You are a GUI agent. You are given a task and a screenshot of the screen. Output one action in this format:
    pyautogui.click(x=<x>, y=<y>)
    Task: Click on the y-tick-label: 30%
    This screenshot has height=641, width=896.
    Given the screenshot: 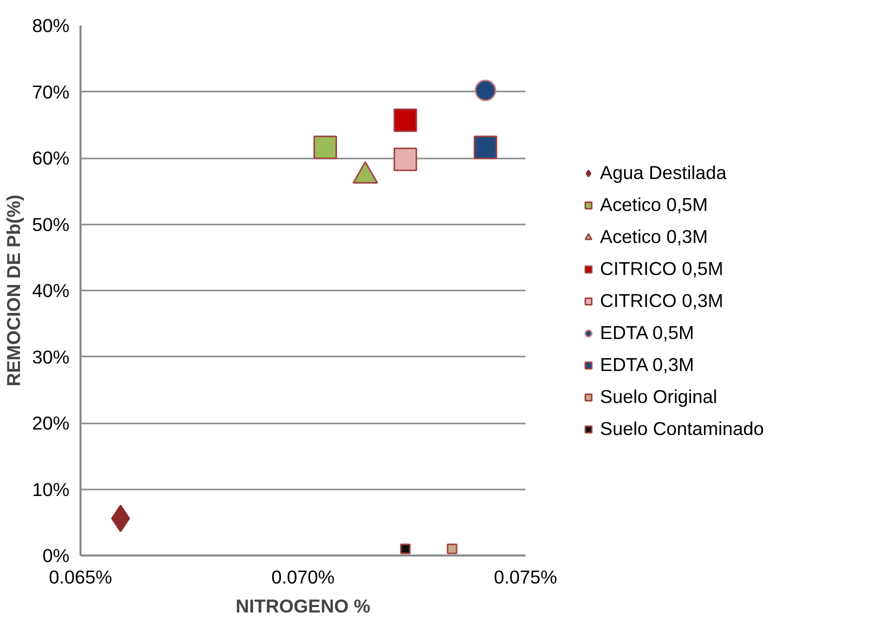 What is the action you would take?
    pyautogui.click(x=51, y=357)
    